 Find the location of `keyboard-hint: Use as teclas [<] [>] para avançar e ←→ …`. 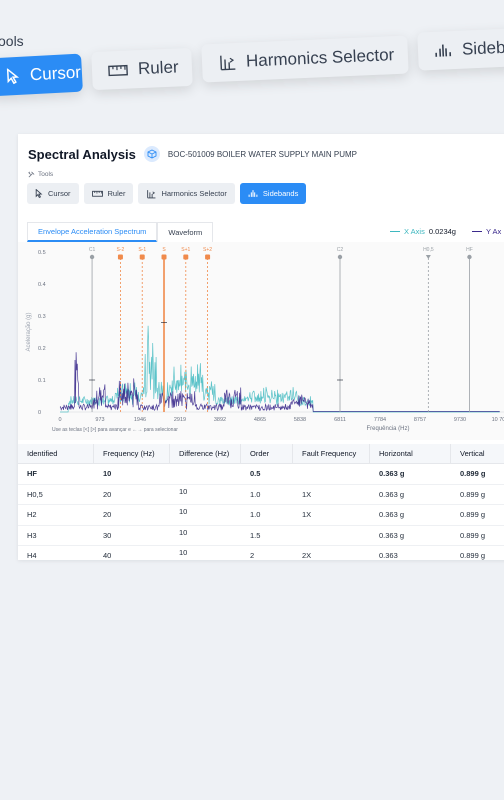

keyboard-hint: Use as teclas [<] [>] para avançar e ←→ … is located at coordinates (115, 430).